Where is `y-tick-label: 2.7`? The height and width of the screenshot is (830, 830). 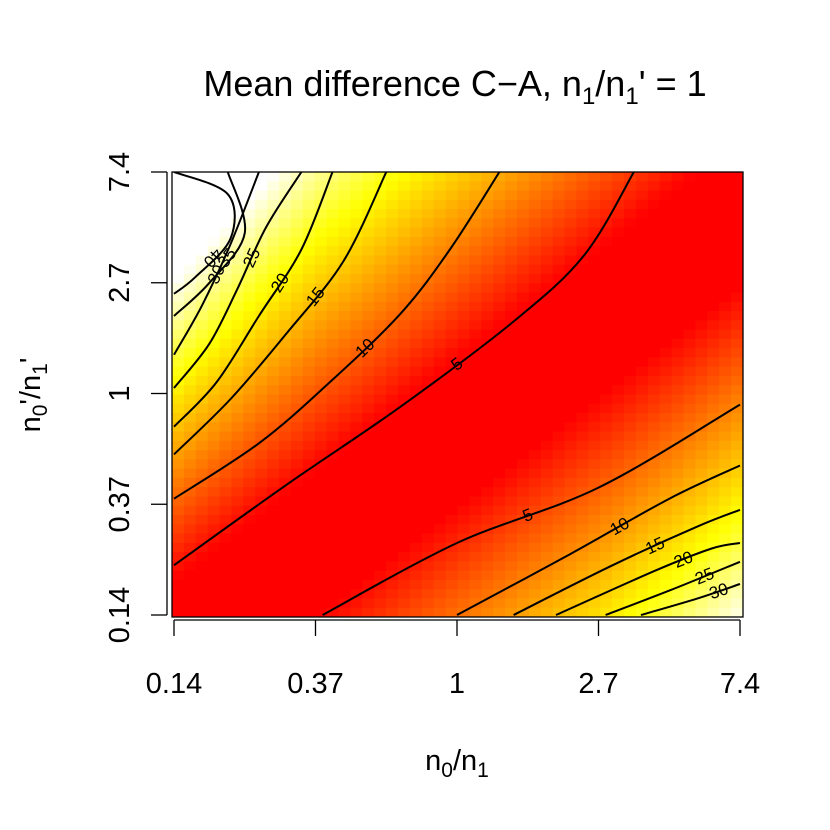 y-tick-label: 2.7 is located at coordinates (120, 283).